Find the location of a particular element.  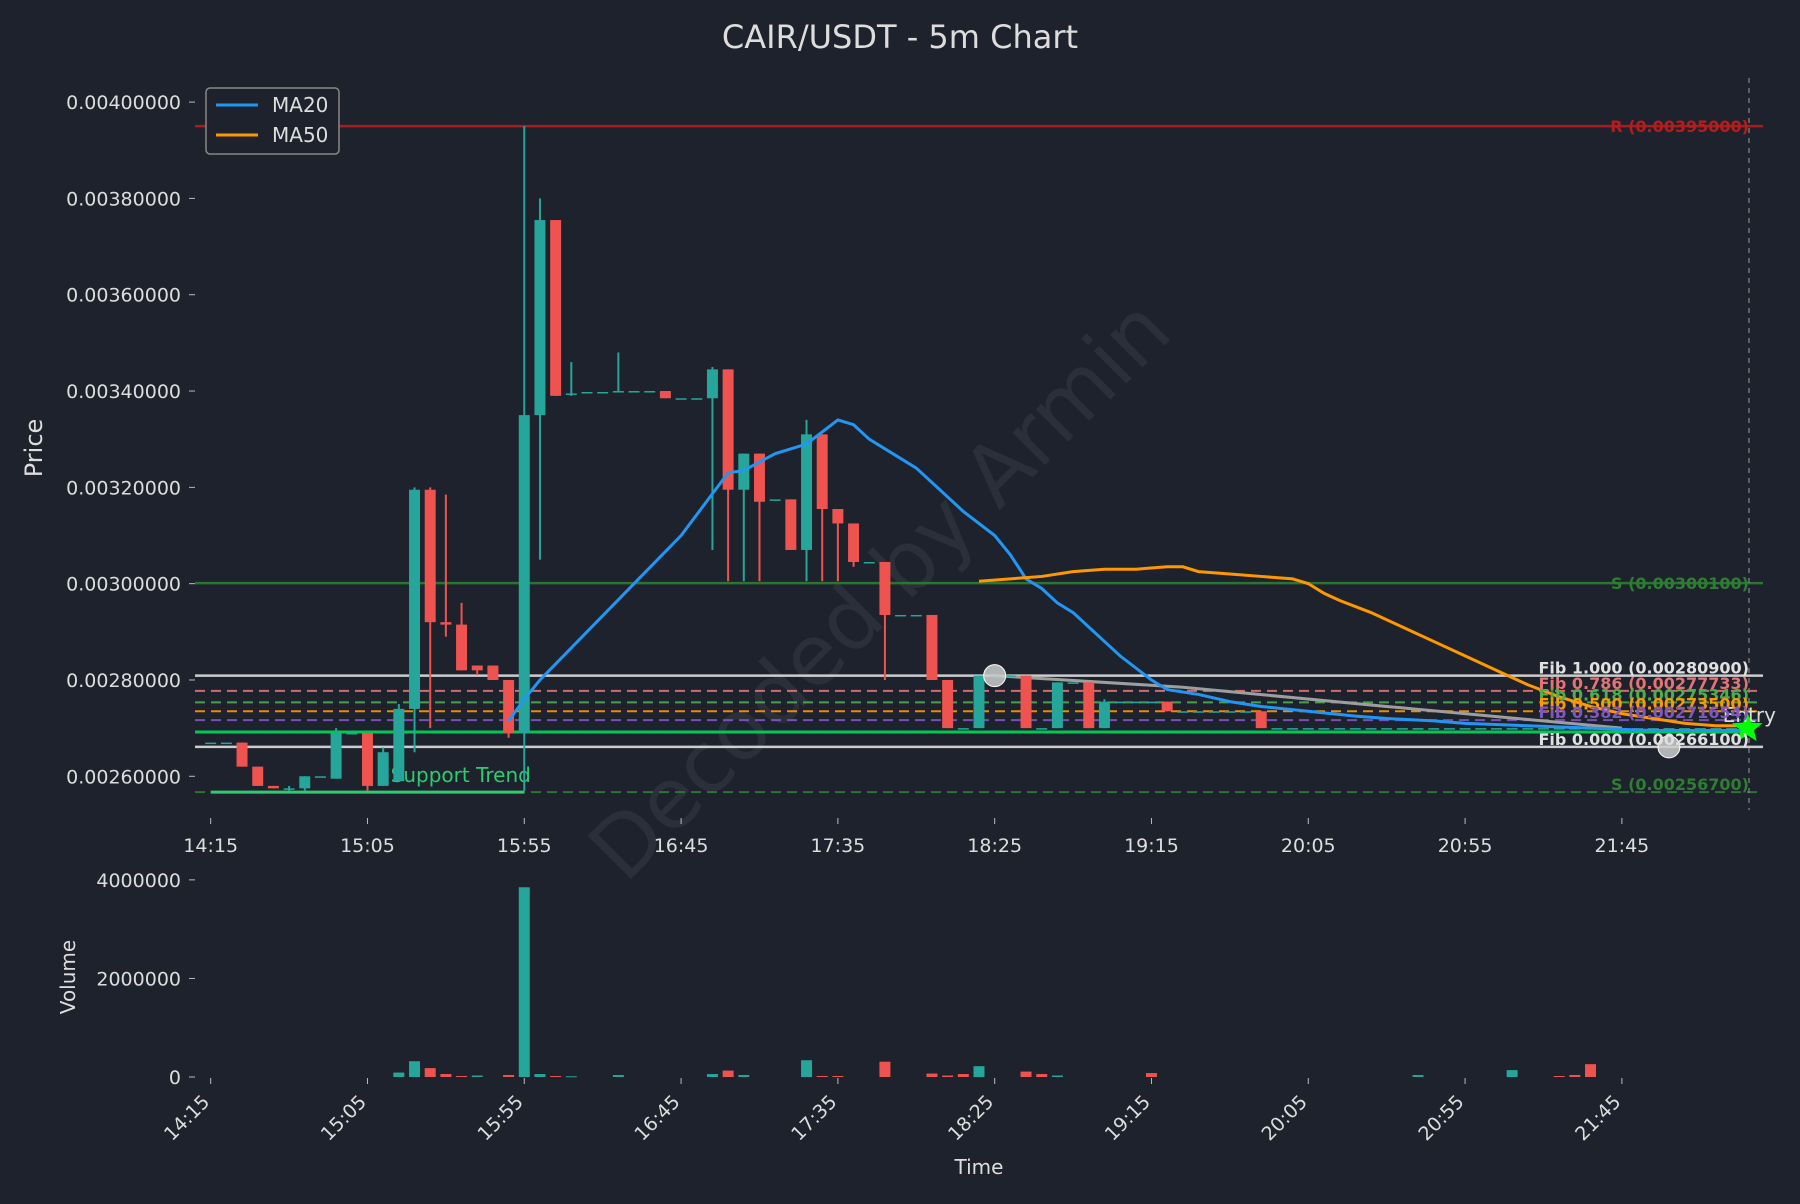

level-label: Fib 0.500 (0.00273500) is located at coordinates (1643, 703).